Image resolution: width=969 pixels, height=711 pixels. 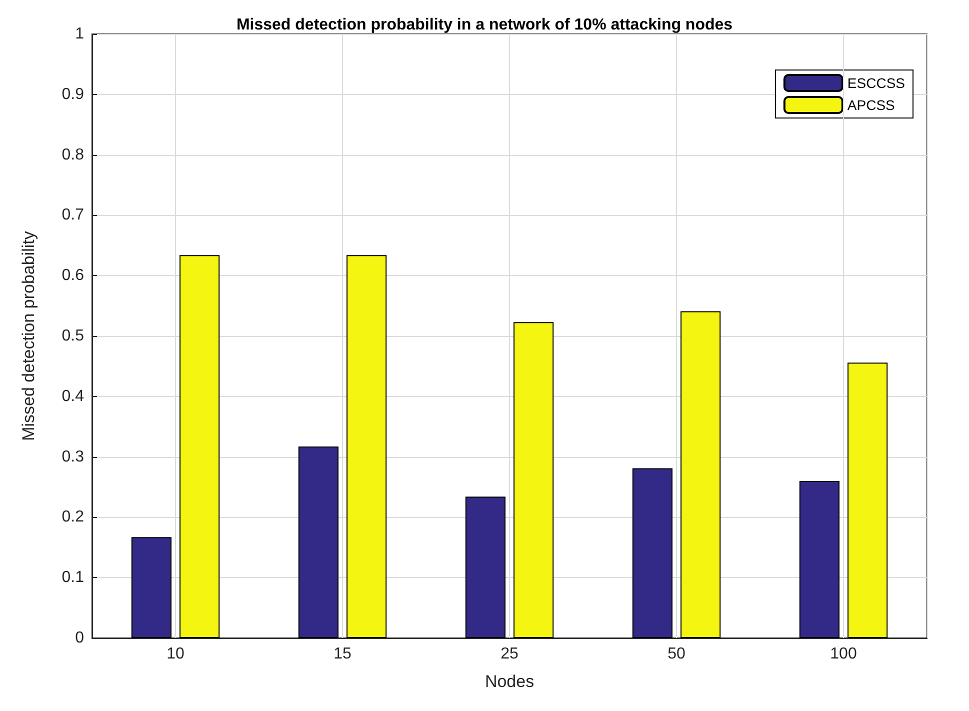 What do you see at coordinates (79, 34) in the screenshot?
I see `y-tick-label: 1` at bounding box center [79, 34].